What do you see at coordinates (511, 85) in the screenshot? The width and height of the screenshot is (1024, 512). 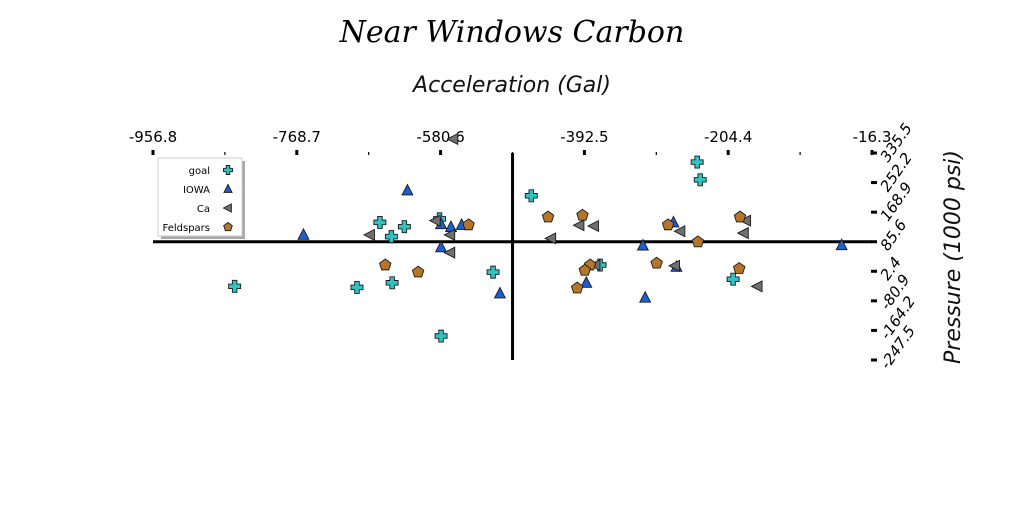 I see `x-axis-label: Acceleration (Gal)` at bounding box center [511, 85].